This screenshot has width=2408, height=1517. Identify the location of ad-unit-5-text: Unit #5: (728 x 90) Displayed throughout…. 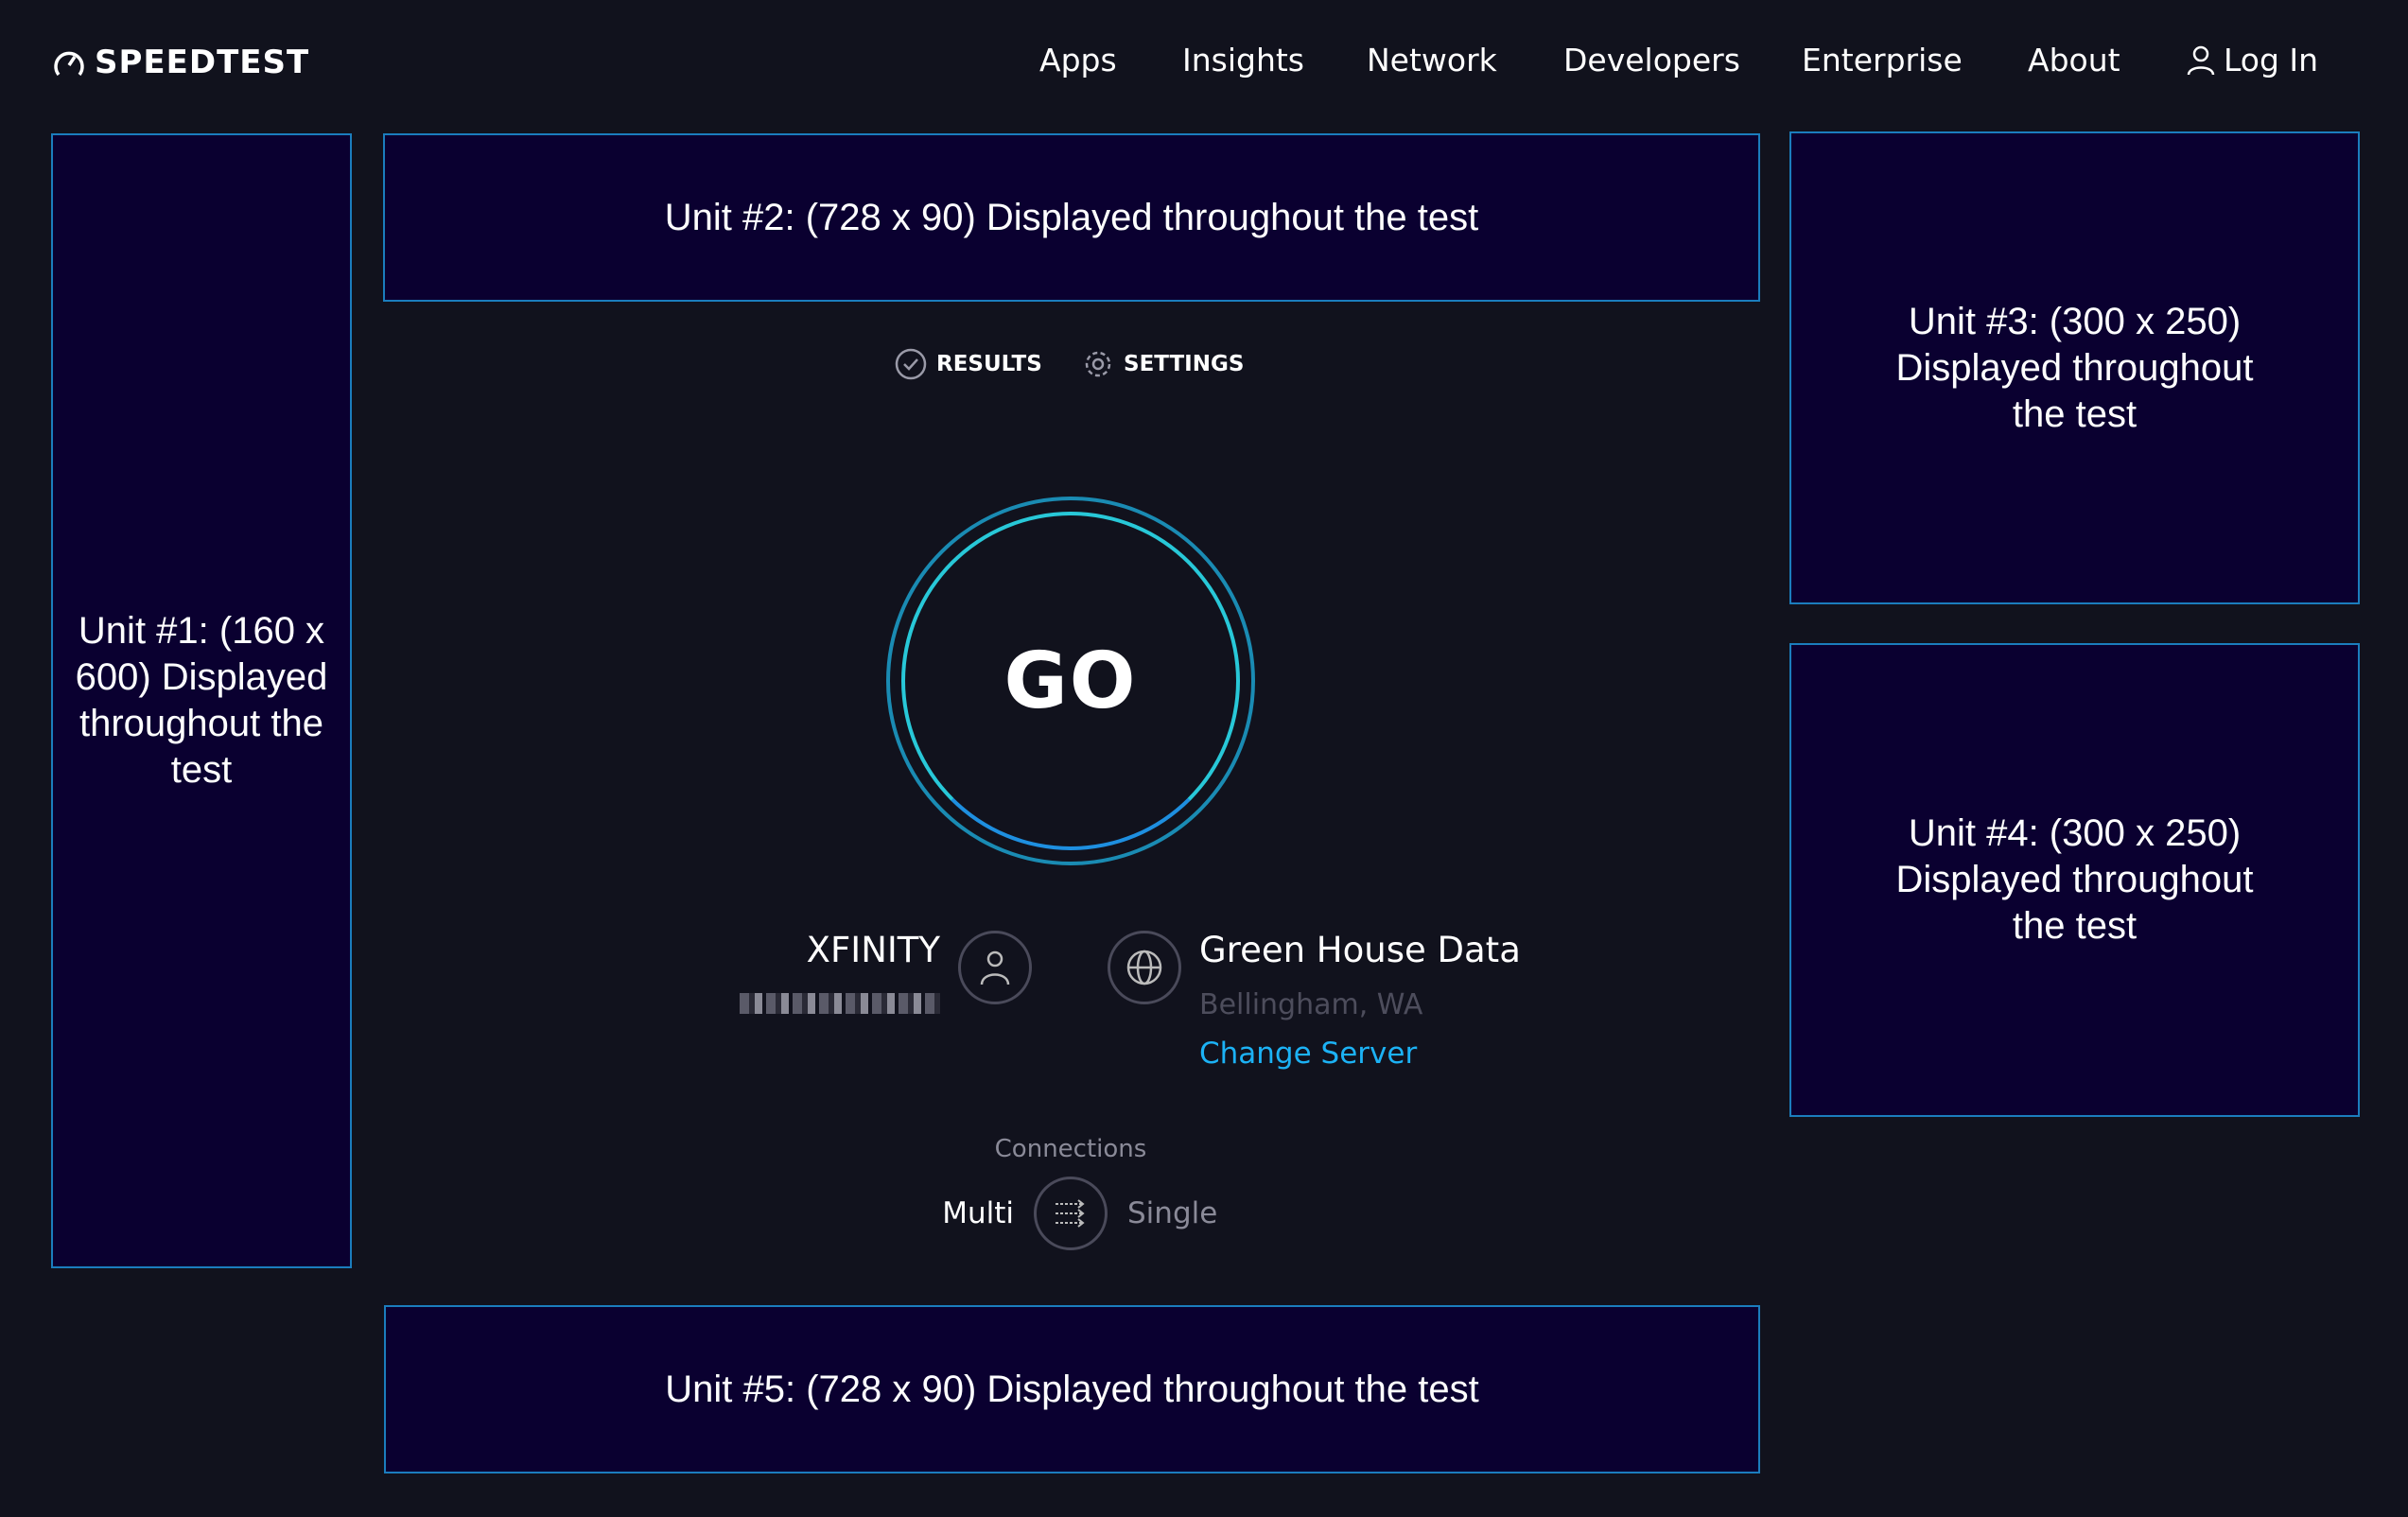
(1072, 1389).